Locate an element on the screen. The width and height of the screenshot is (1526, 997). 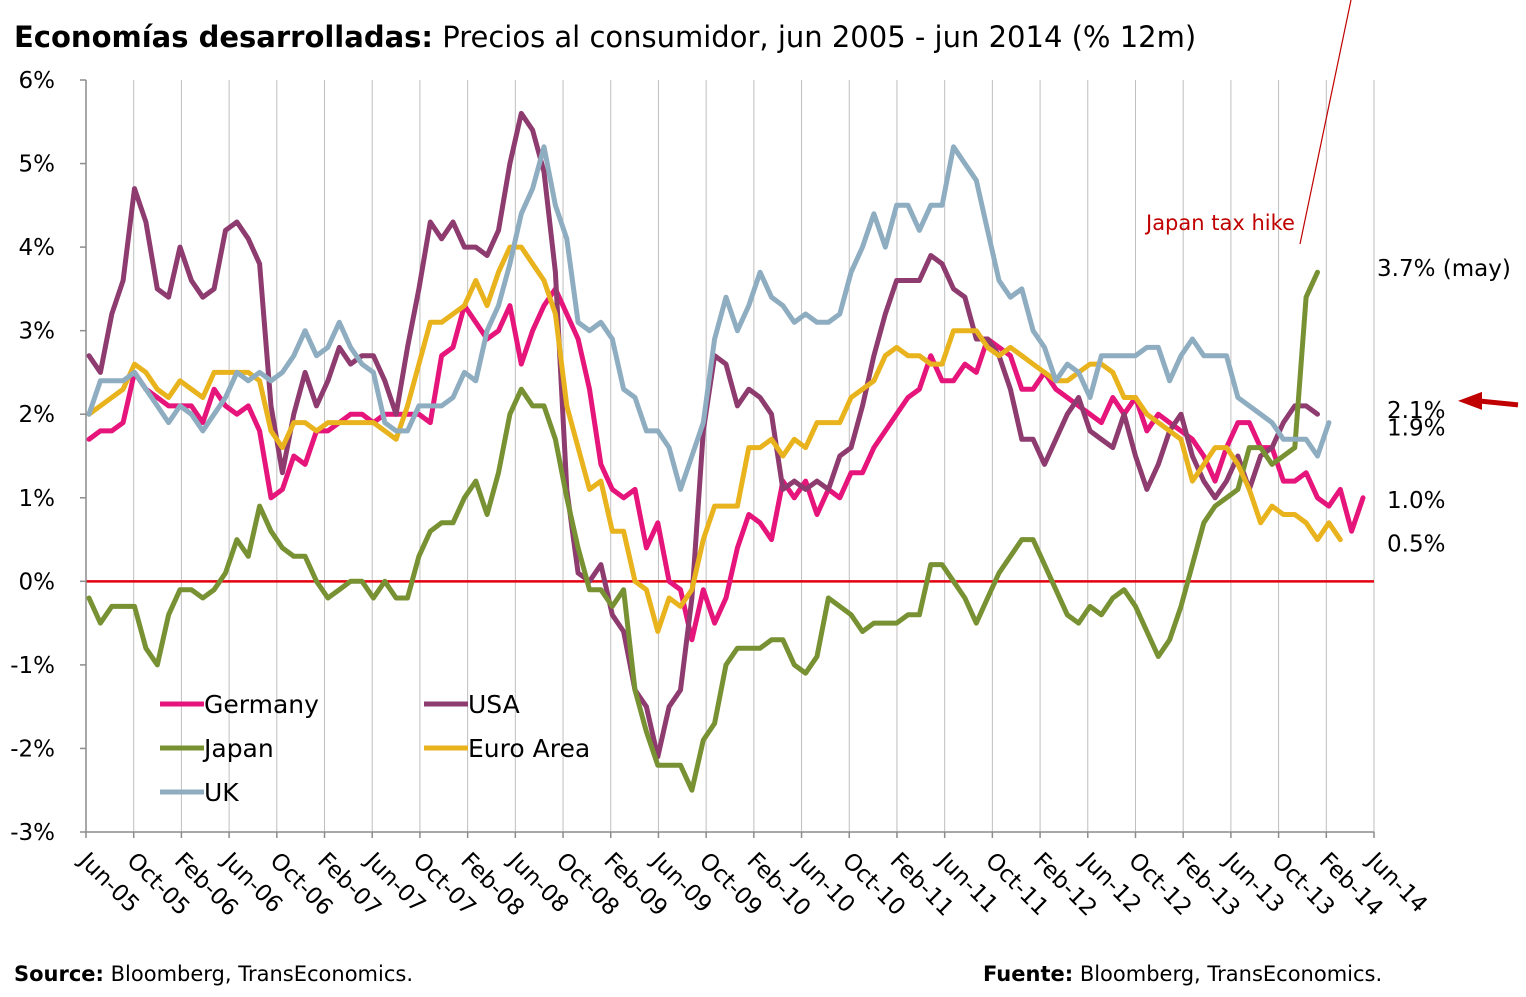
y-tick-label: -1% is located at coordinates (32, 666).